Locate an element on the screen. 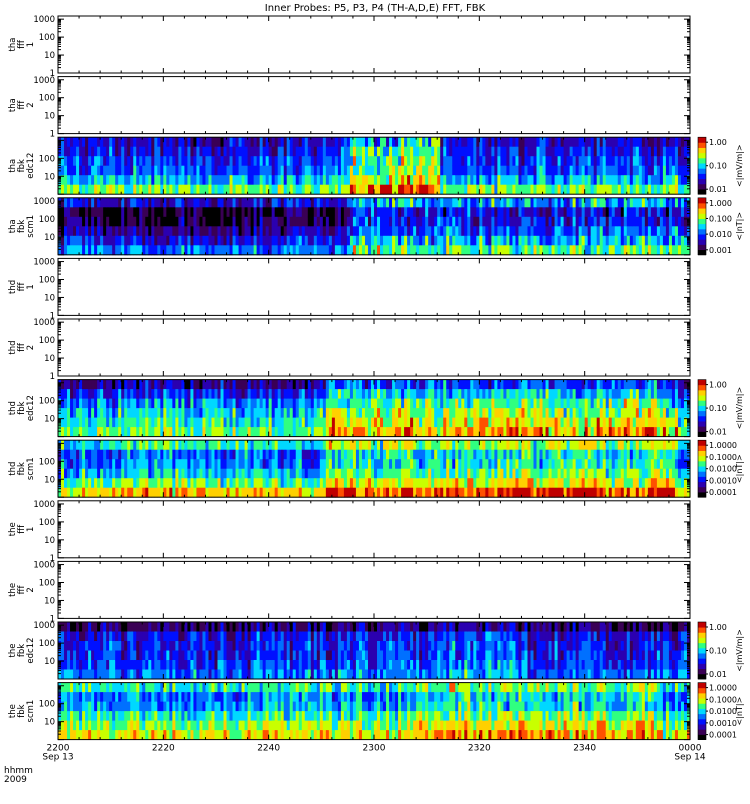 This screenshot has width=750, height=804. panel-thd-fbk-edc12: 100 10 thdfbkedc12 1.00 0.10 0.01 <|mV/m|> is located at coordinates (376, 408).